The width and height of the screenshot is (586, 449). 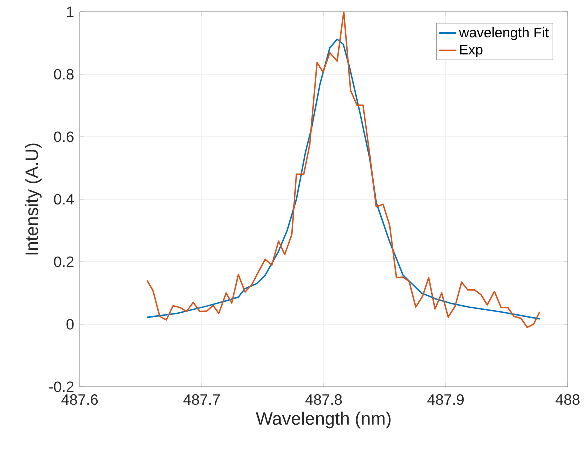 What do you see at coordinates (33, 199) in the screenshot?
I see `y-axis-title: Intensity (A.U)` at bounding box center [33, 199].